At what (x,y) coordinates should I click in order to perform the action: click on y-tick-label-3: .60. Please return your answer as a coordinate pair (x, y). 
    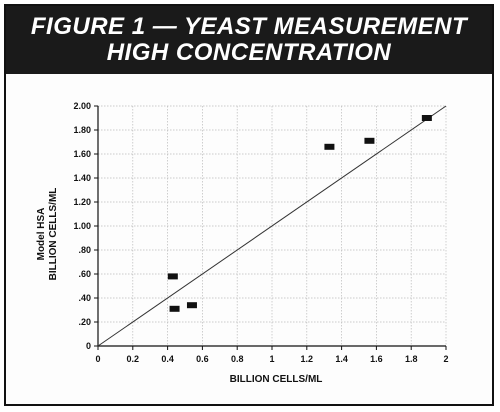
    Looking at the image, I should click on (84, 274).